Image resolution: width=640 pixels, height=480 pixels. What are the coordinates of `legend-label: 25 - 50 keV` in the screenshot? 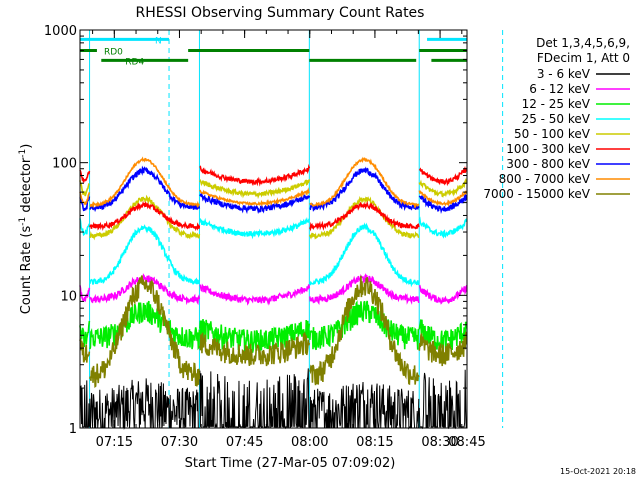 It's located at (556, 119).